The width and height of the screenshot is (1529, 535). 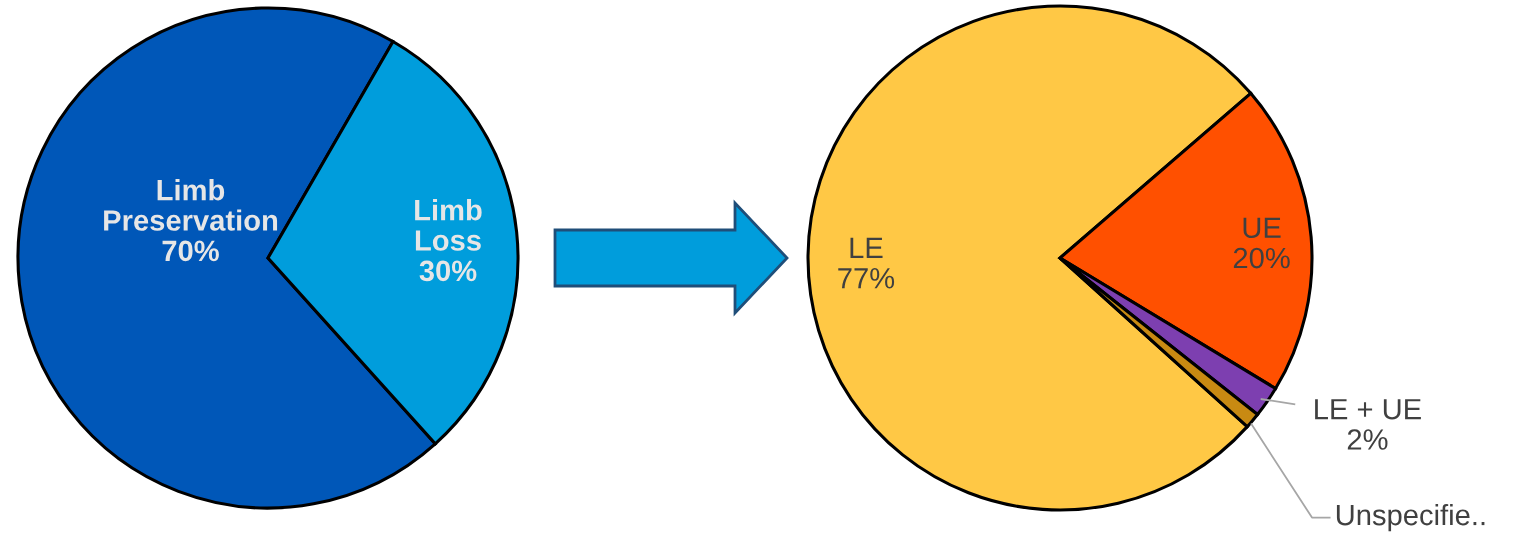 What do you see at coordinates (1368, 409) in the screenshot?
I see `slice-label: LE + UE` at bounding box center [1368, 409].